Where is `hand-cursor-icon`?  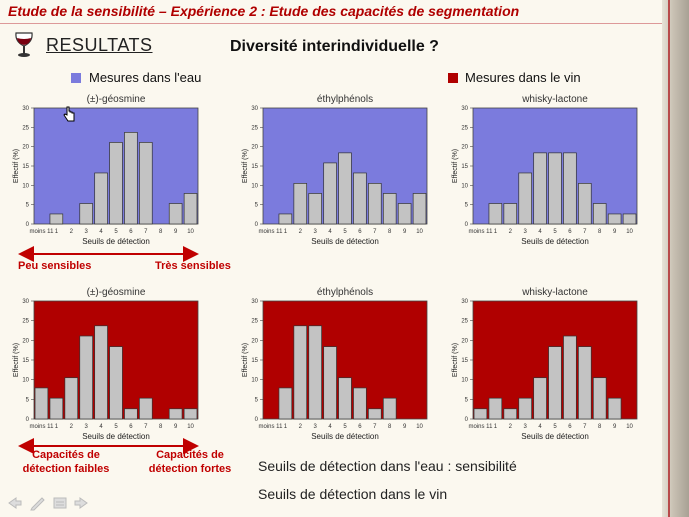
hand-cursor-icon is located at coordinates (69, 114).